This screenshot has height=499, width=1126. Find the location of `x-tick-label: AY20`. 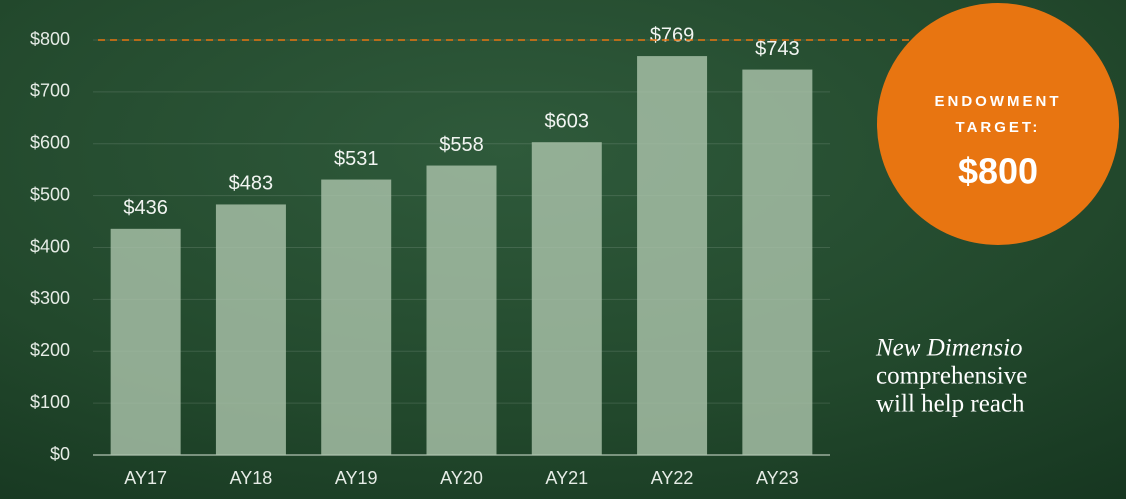

x-tick-label: AY20 is located at coordinates (461, 478).